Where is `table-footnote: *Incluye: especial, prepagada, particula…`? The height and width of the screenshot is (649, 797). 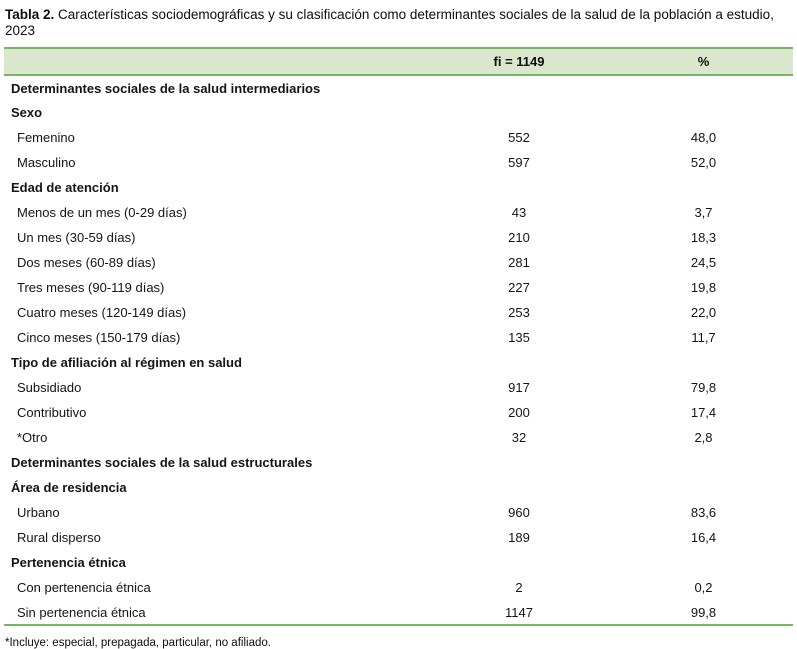 table-footnote: *Incluye: especial, prepagada, particula… is located at coordinates (138, 643).